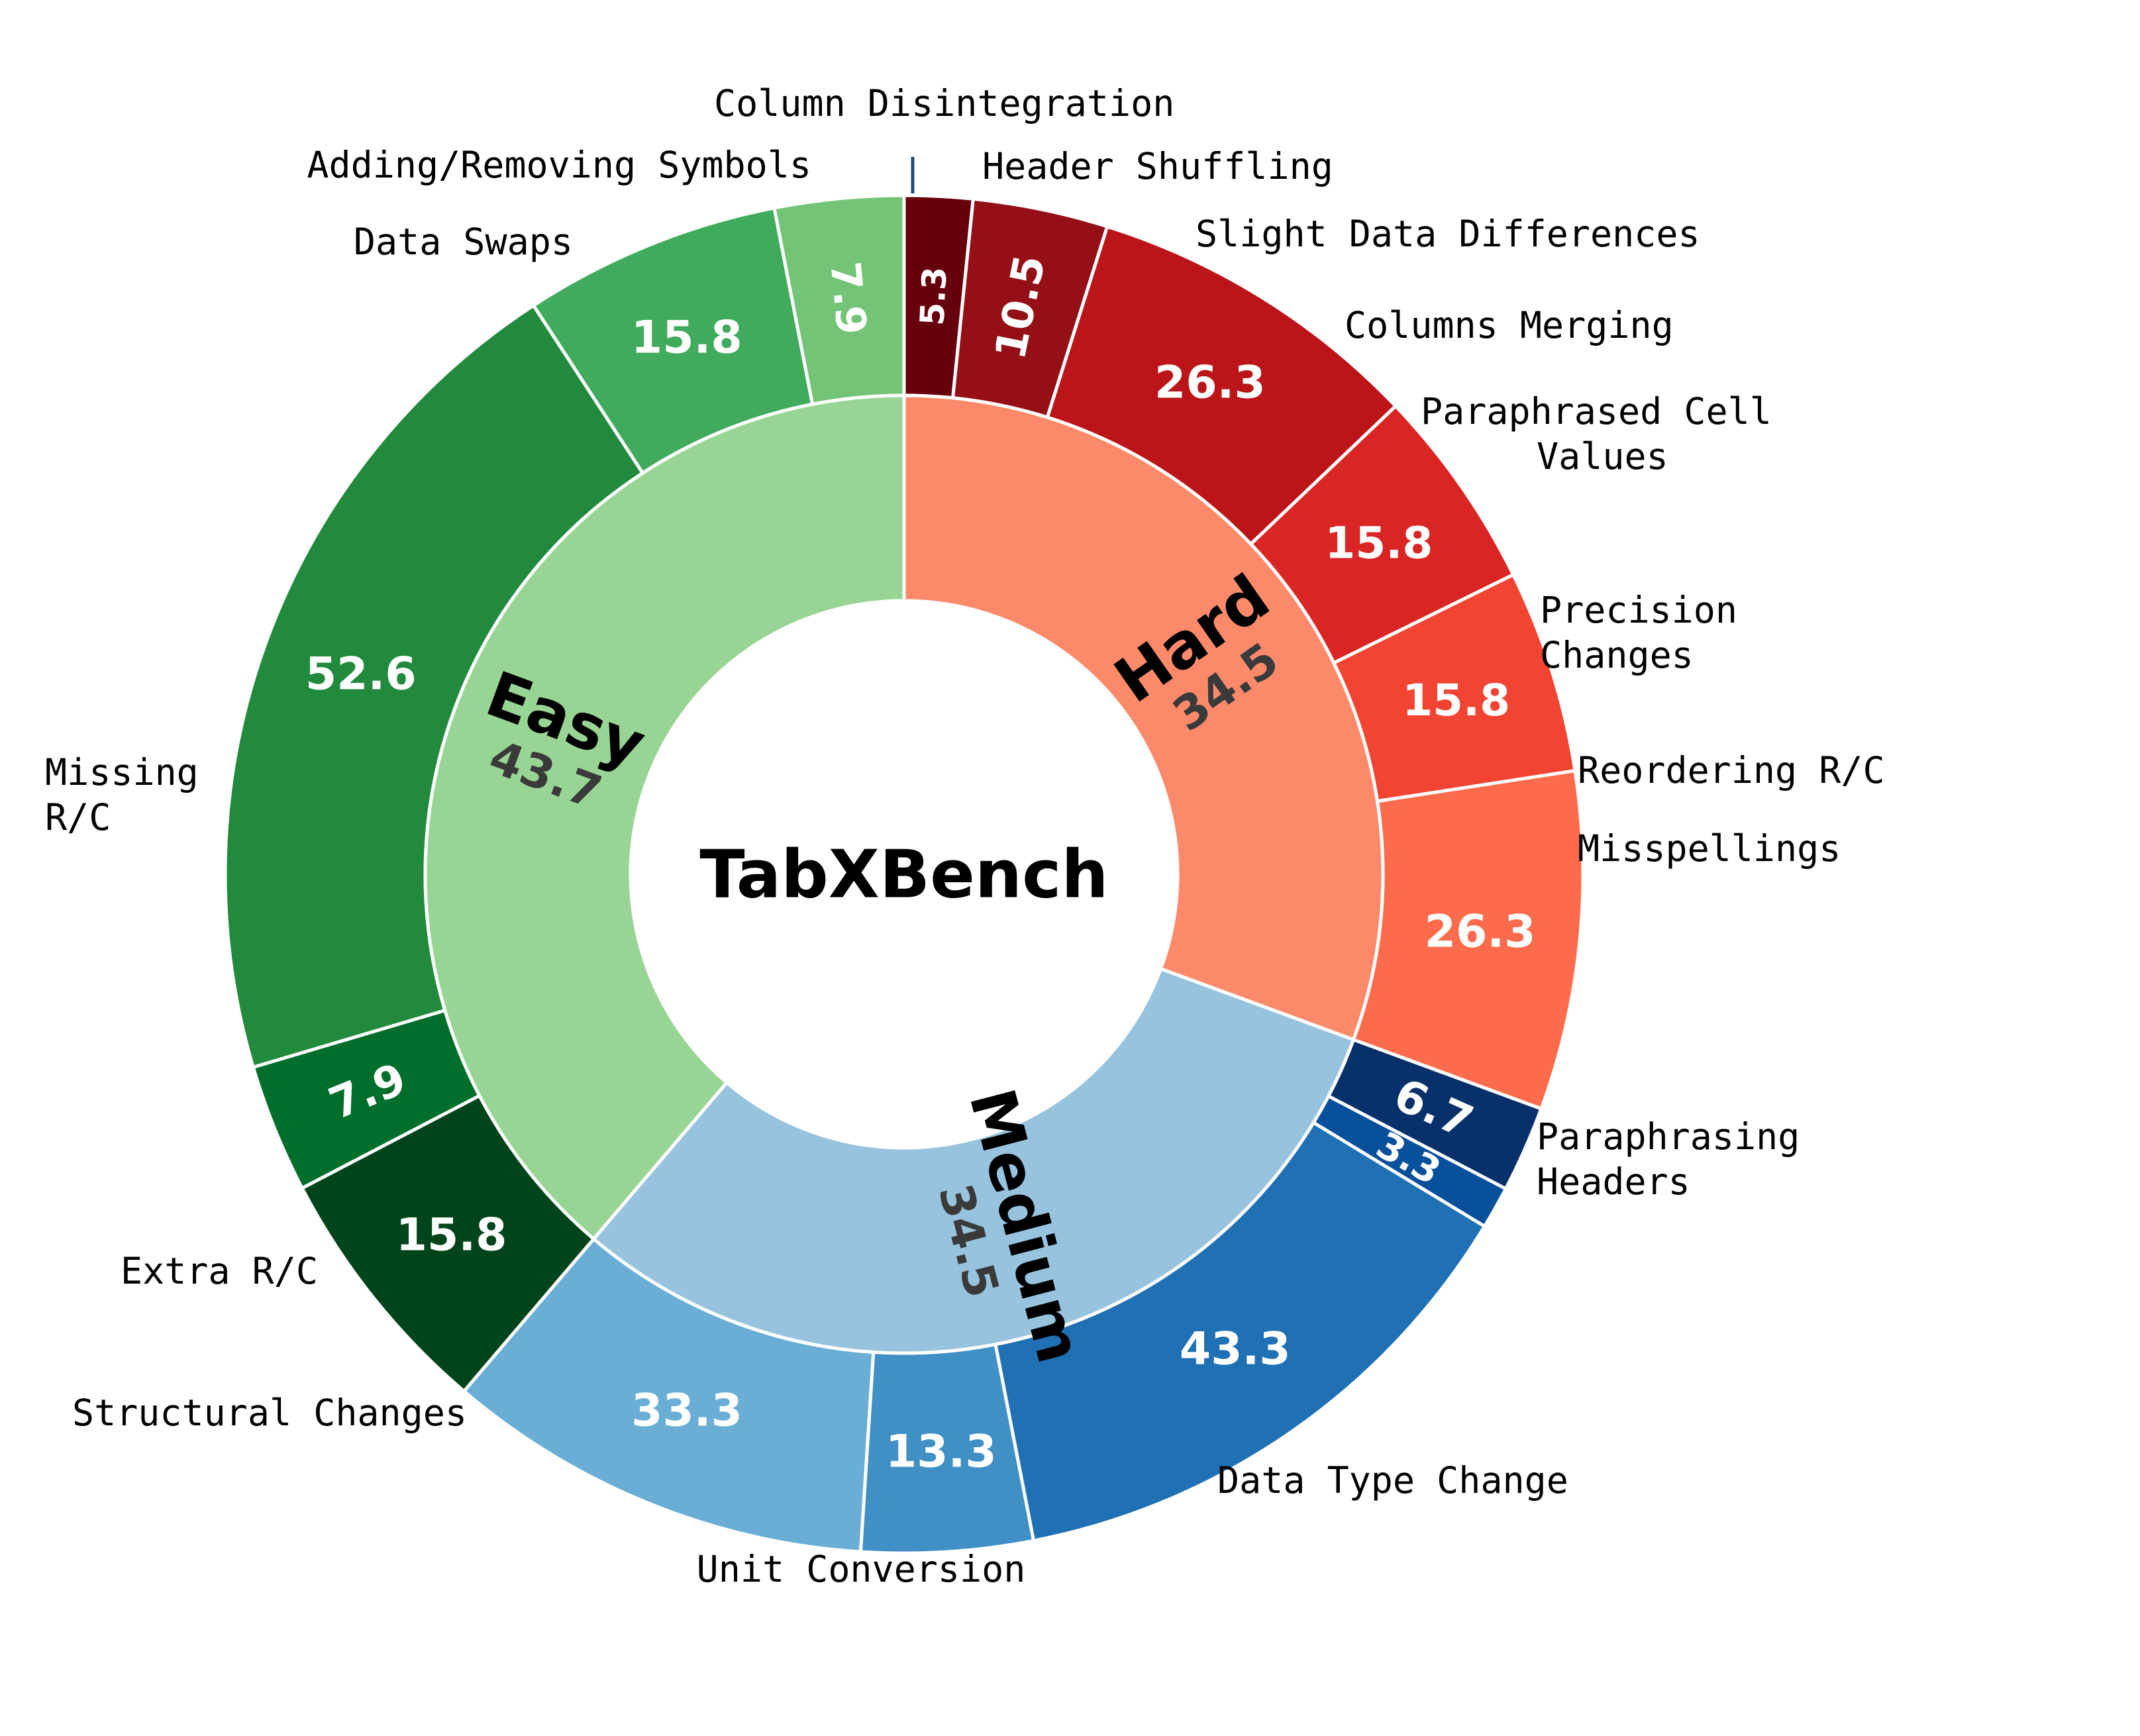  What do you see at coordinates (861, 1569) in the screenshot?
I see `outer-label-unit-conversion: Unit Conversion` at bounding box center [861, 1569].